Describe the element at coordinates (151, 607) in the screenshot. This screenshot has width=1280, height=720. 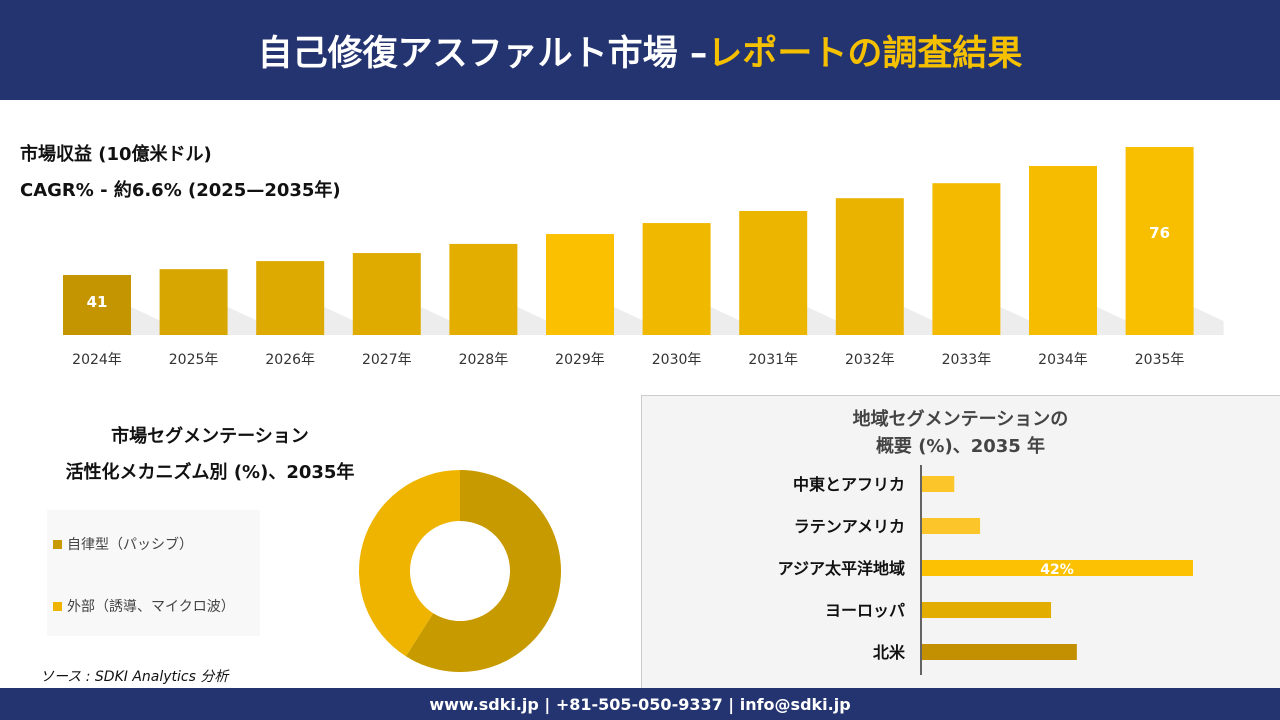
I see `legend-label: 外部（誘導、マイクロ波）` at that location.